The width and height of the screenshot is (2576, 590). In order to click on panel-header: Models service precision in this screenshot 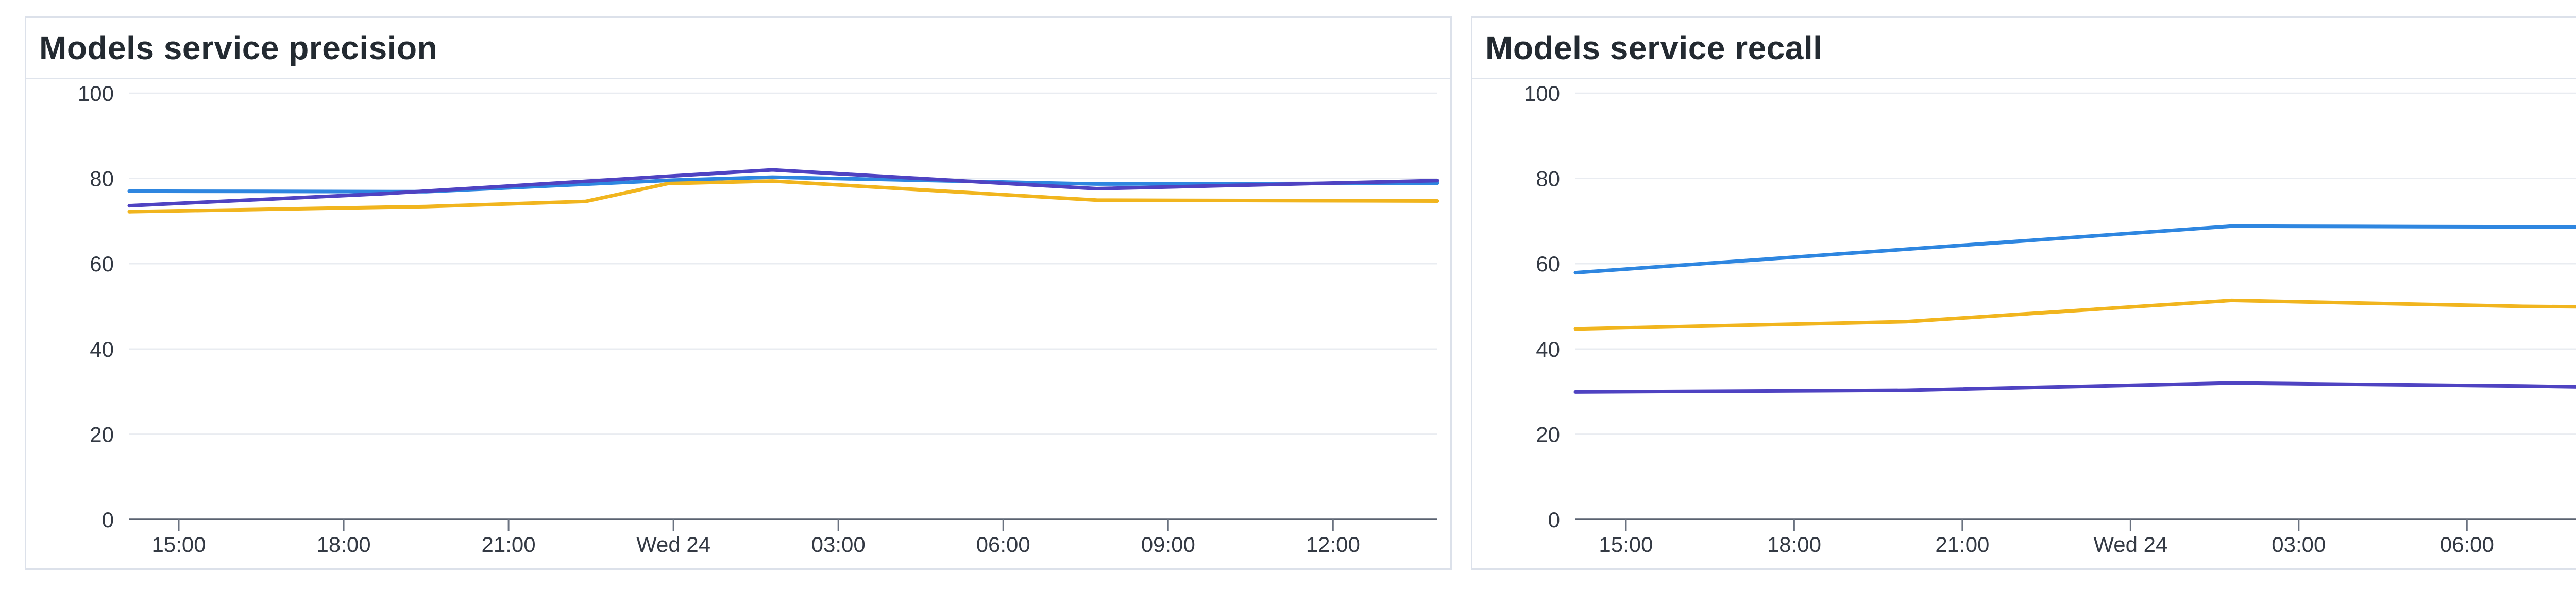, I will do `click(738, 48)`.